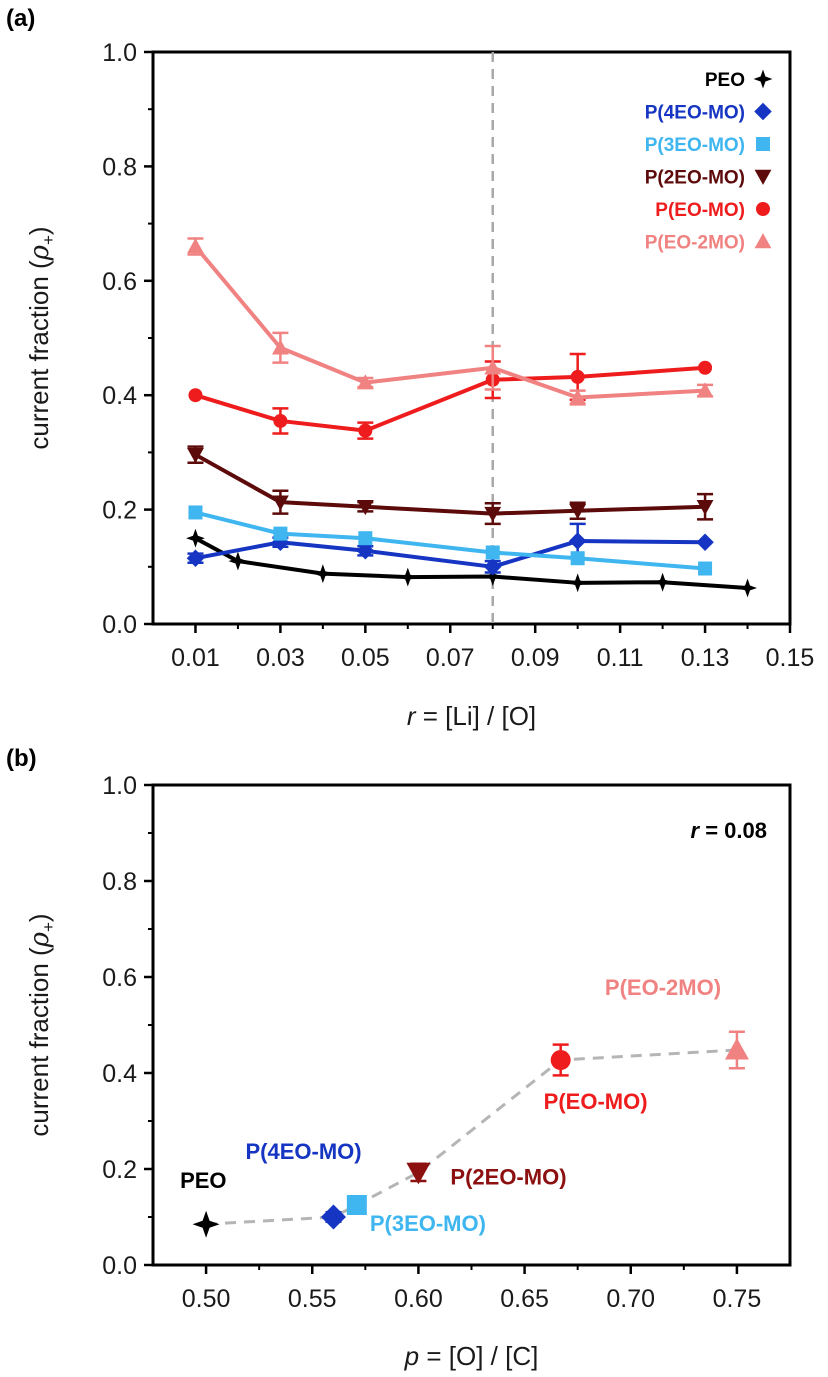  What do you see at coordinates (695, 113) in the screenshot?
I see `legend-label-P(4EO-MO): P(4EO-MO)` at bounding box center [695, 113].